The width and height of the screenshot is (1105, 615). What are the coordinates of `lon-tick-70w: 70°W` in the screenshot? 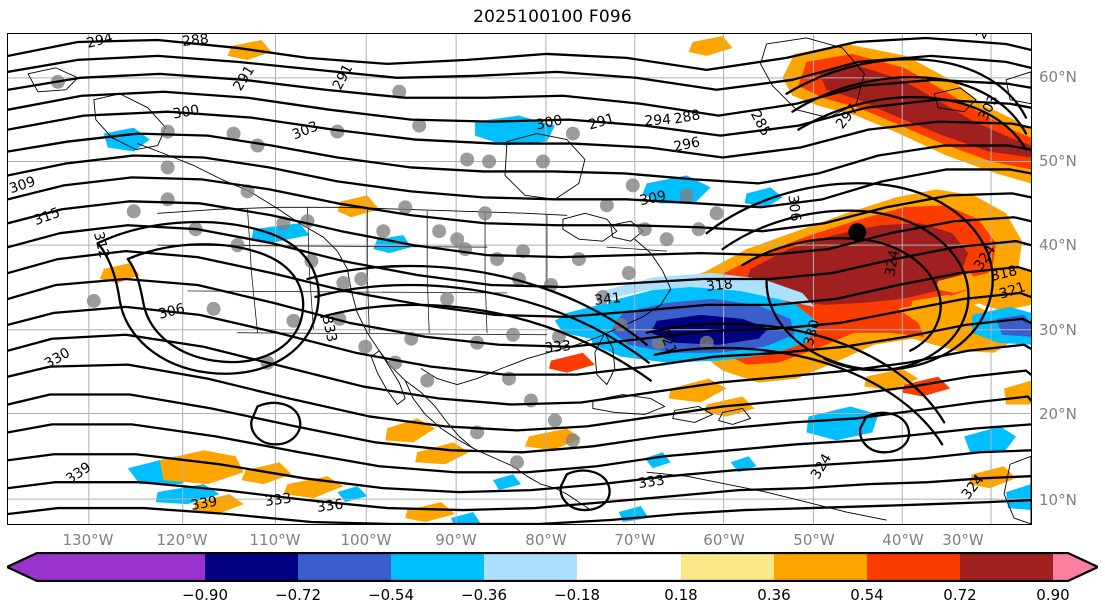 It's located at (635, 540).